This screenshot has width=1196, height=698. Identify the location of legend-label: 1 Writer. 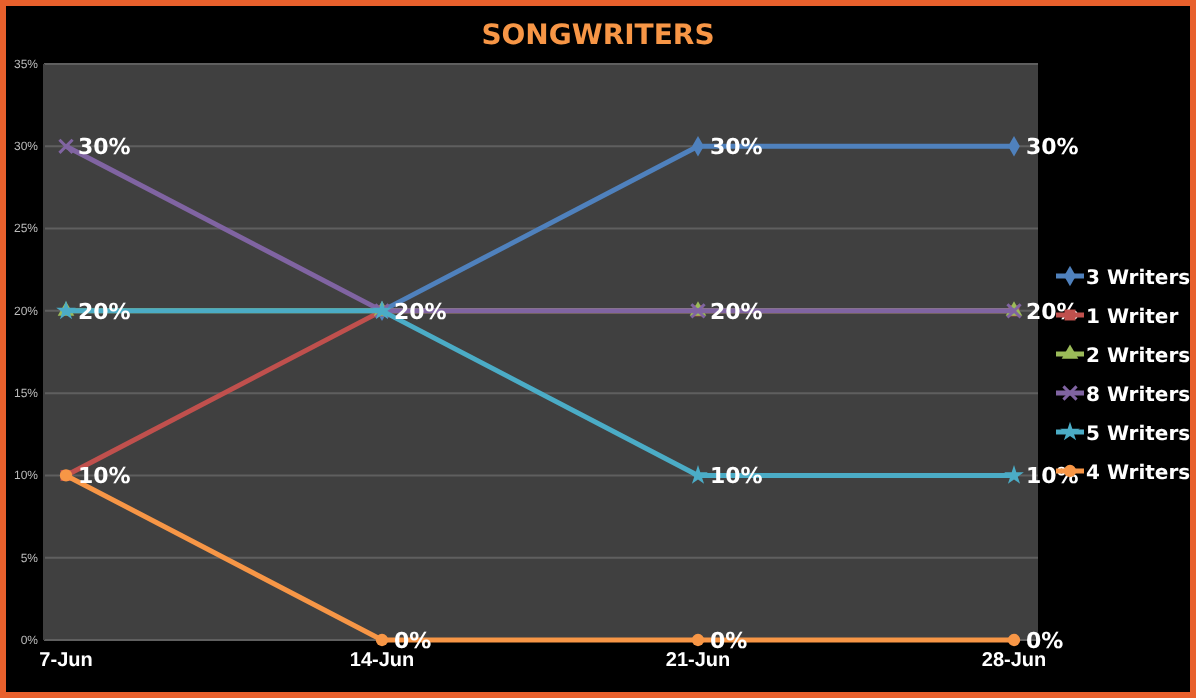
(1132, 318).